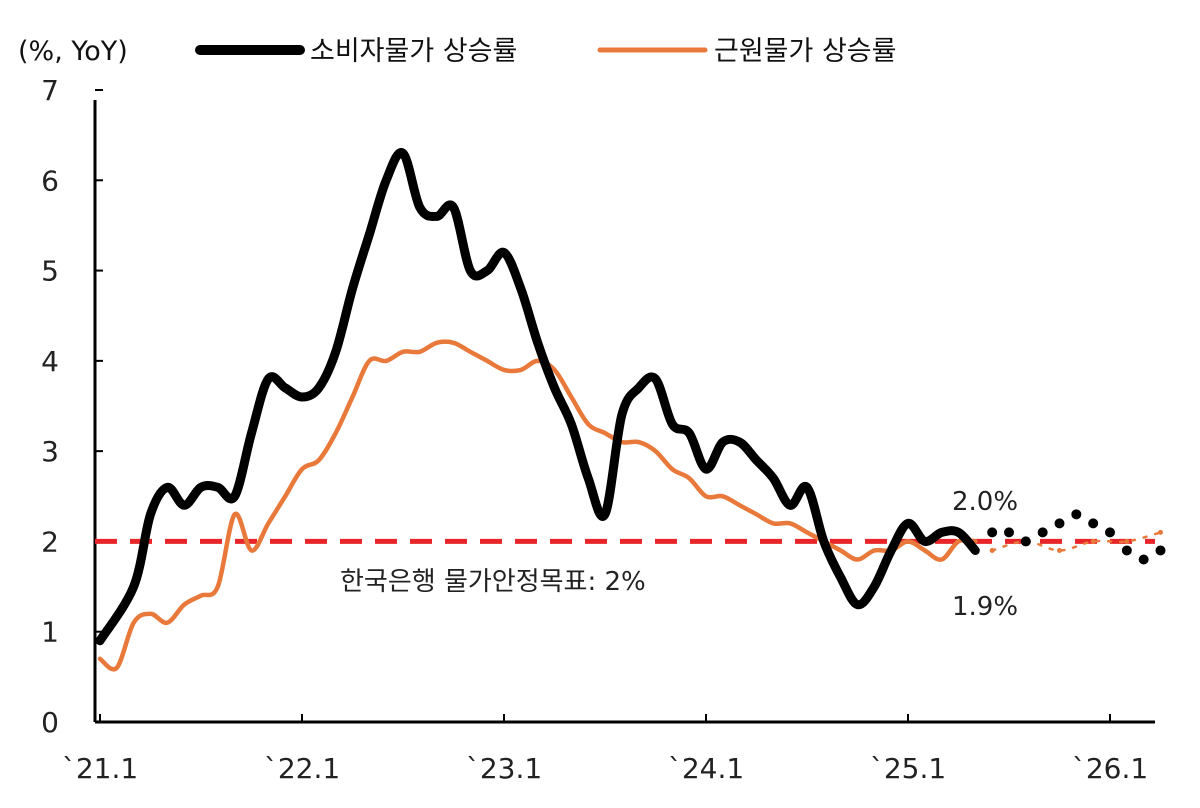 The height and width of the screenshot is (808, 1200). Describe the element at coordinates (50, 90) in the screenshot. I see `y-tick-label: 7` at that location.